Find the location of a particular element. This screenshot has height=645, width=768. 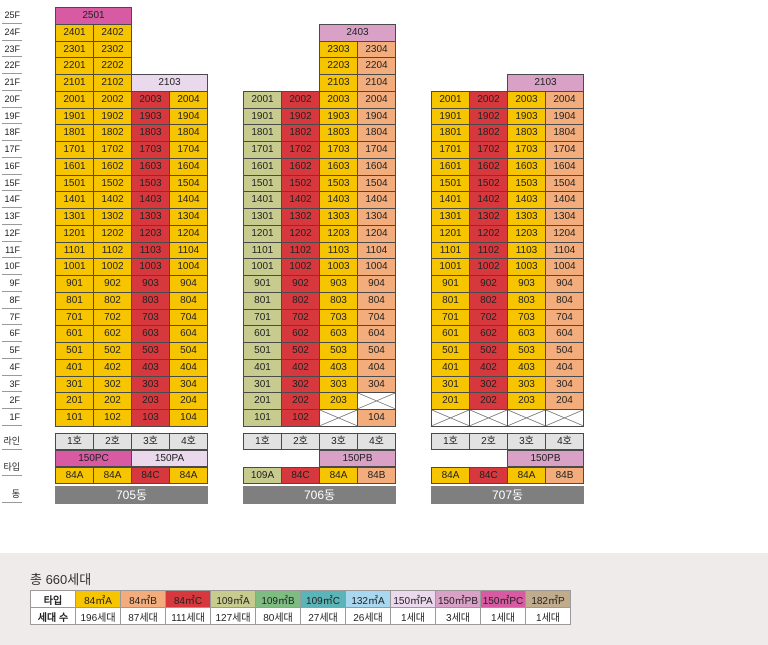

line-label: 4호 is located at coordinates (188, 441).